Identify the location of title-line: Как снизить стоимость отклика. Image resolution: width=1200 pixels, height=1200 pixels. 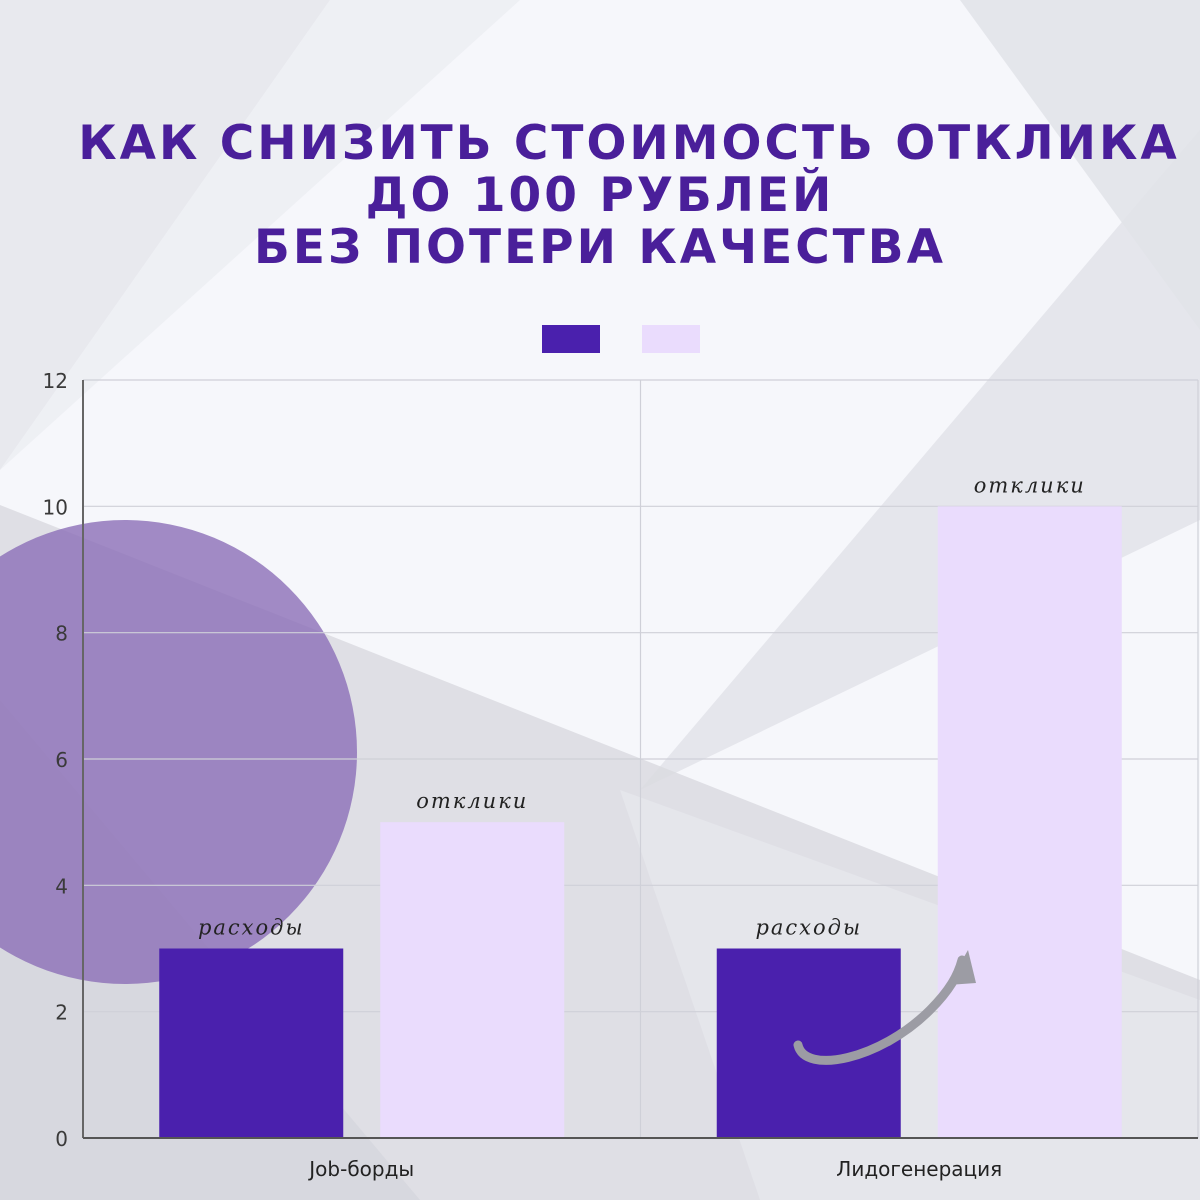
(629, 143).